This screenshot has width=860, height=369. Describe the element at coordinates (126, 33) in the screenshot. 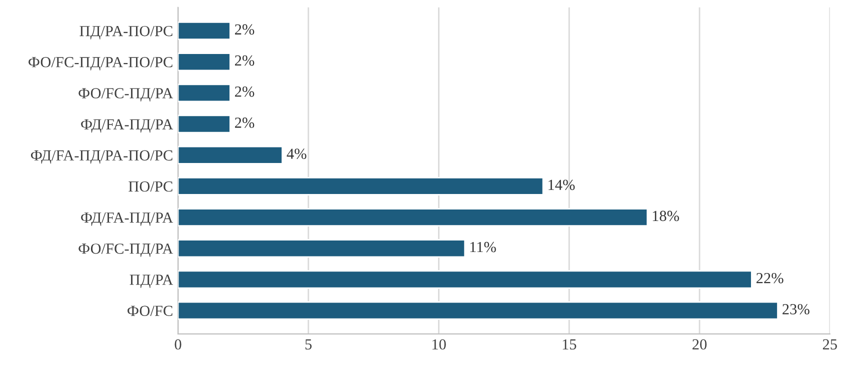

I see `y-tick-label: ПД/PA-ПО/PC` at that location.